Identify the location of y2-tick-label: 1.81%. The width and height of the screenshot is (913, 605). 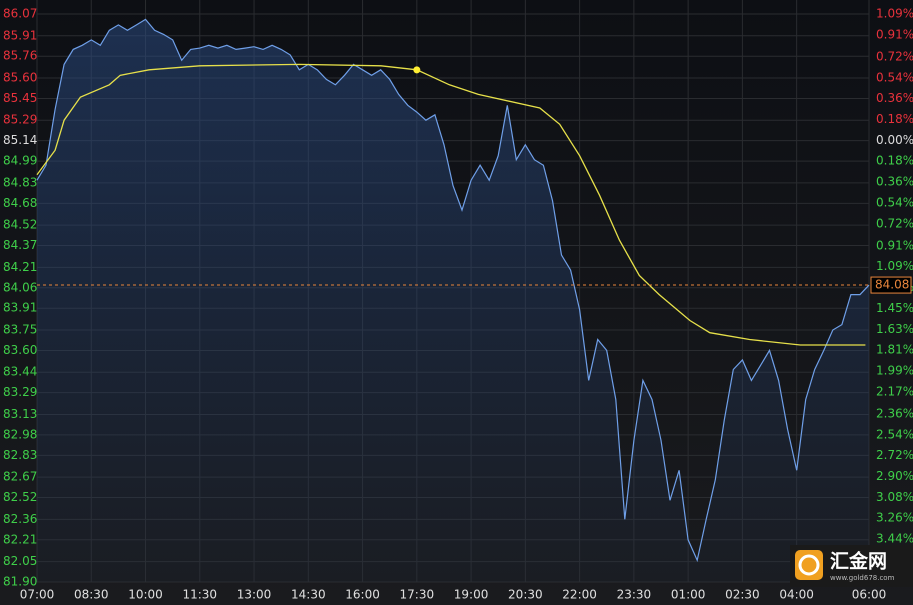
(894, 350).